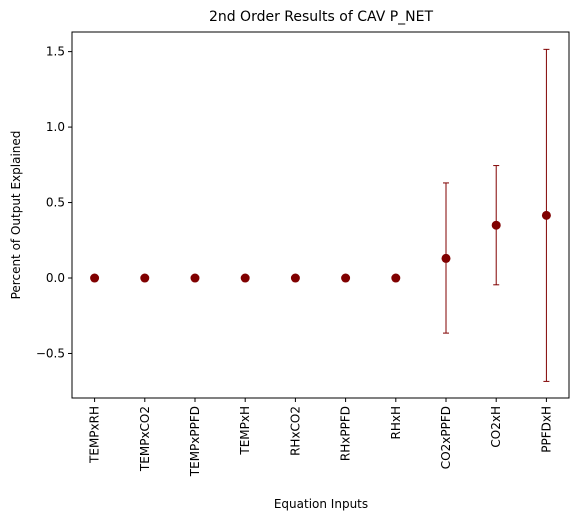 This screenshot has width=579, height=521. Describe the element at coordinates (95, 435) in the screenshot. I see `x-tick-label: TEMPxRH` at that location.